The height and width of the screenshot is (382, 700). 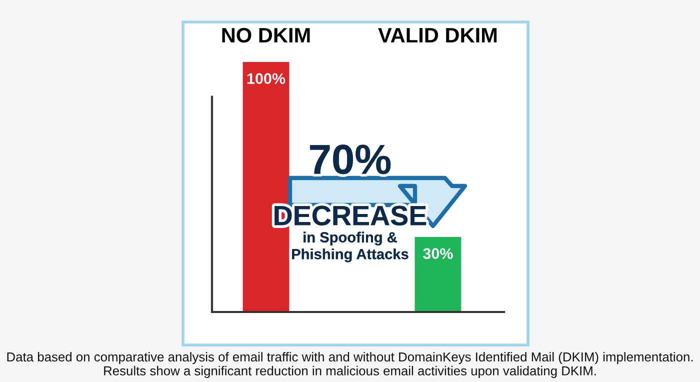 I want to click on x-tick-label: NO DKIM, so click(x=266, y=35).